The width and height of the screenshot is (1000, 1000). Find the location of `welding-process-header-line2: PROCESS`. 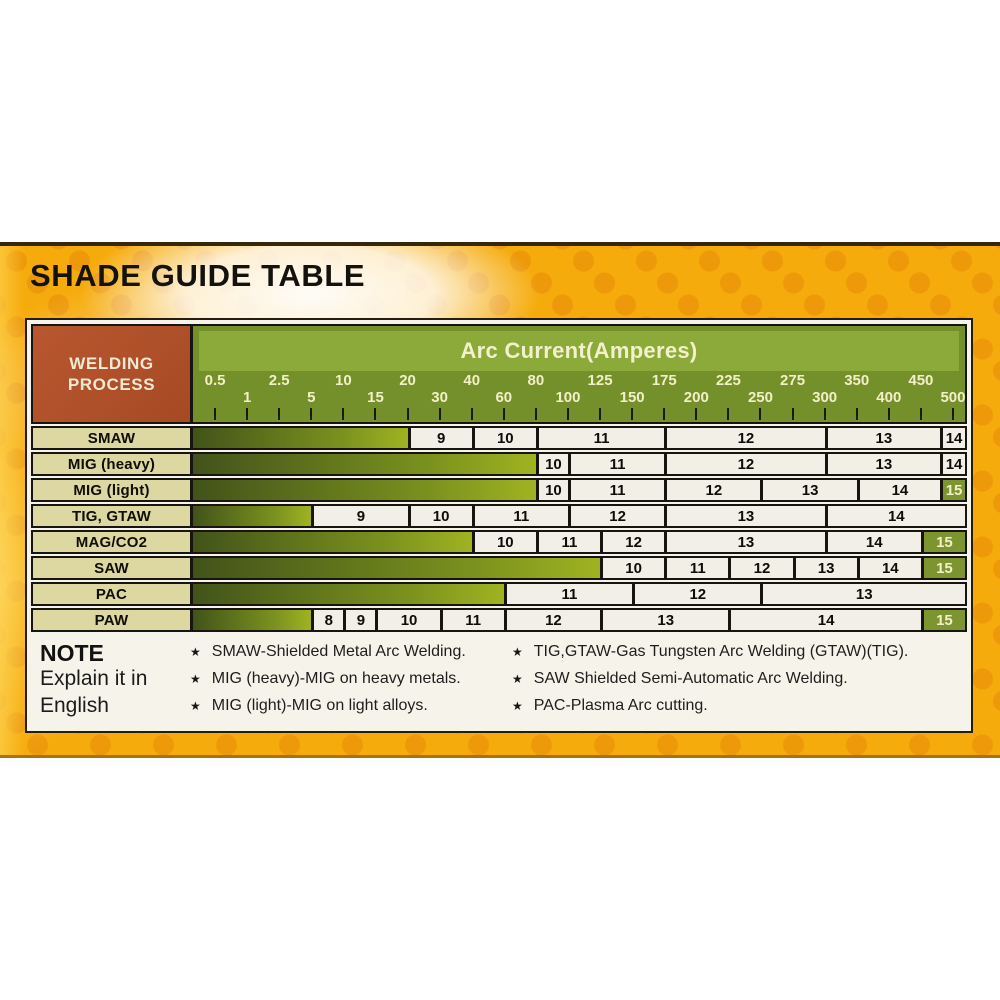

welding-process-header-line2: PROCESS is located at coordinates (111, 384).